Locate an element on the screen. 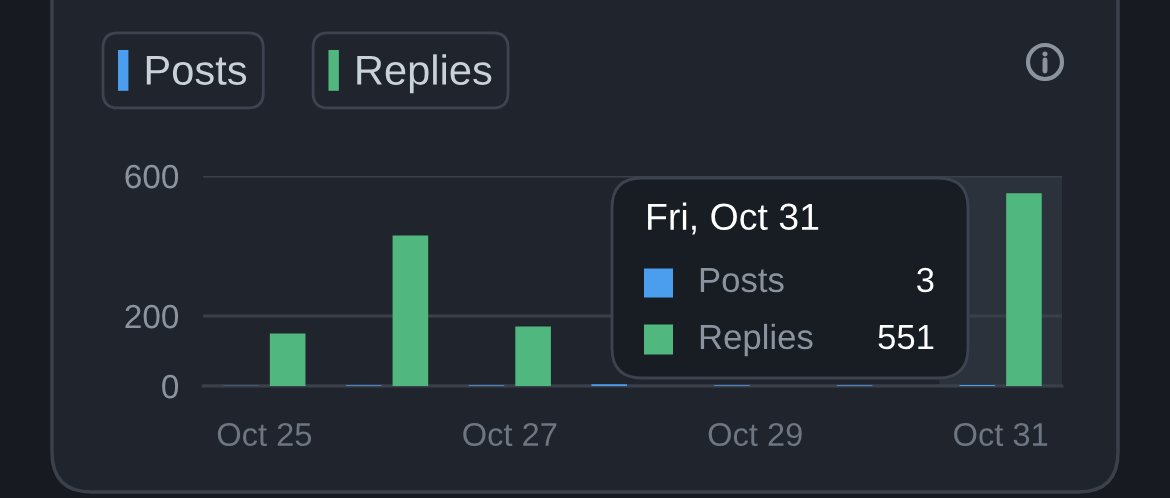 This screenshot has width=1170, height=498. annotation: 3 is located at coordinates (925, 280).